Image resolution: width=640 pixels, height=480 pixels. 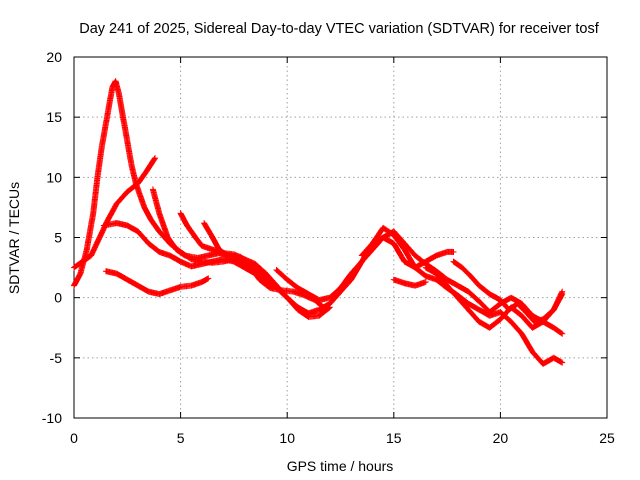 I want to click on x-tick-labels: 0 5 10 15 20 25, so click(x=342, y=438).